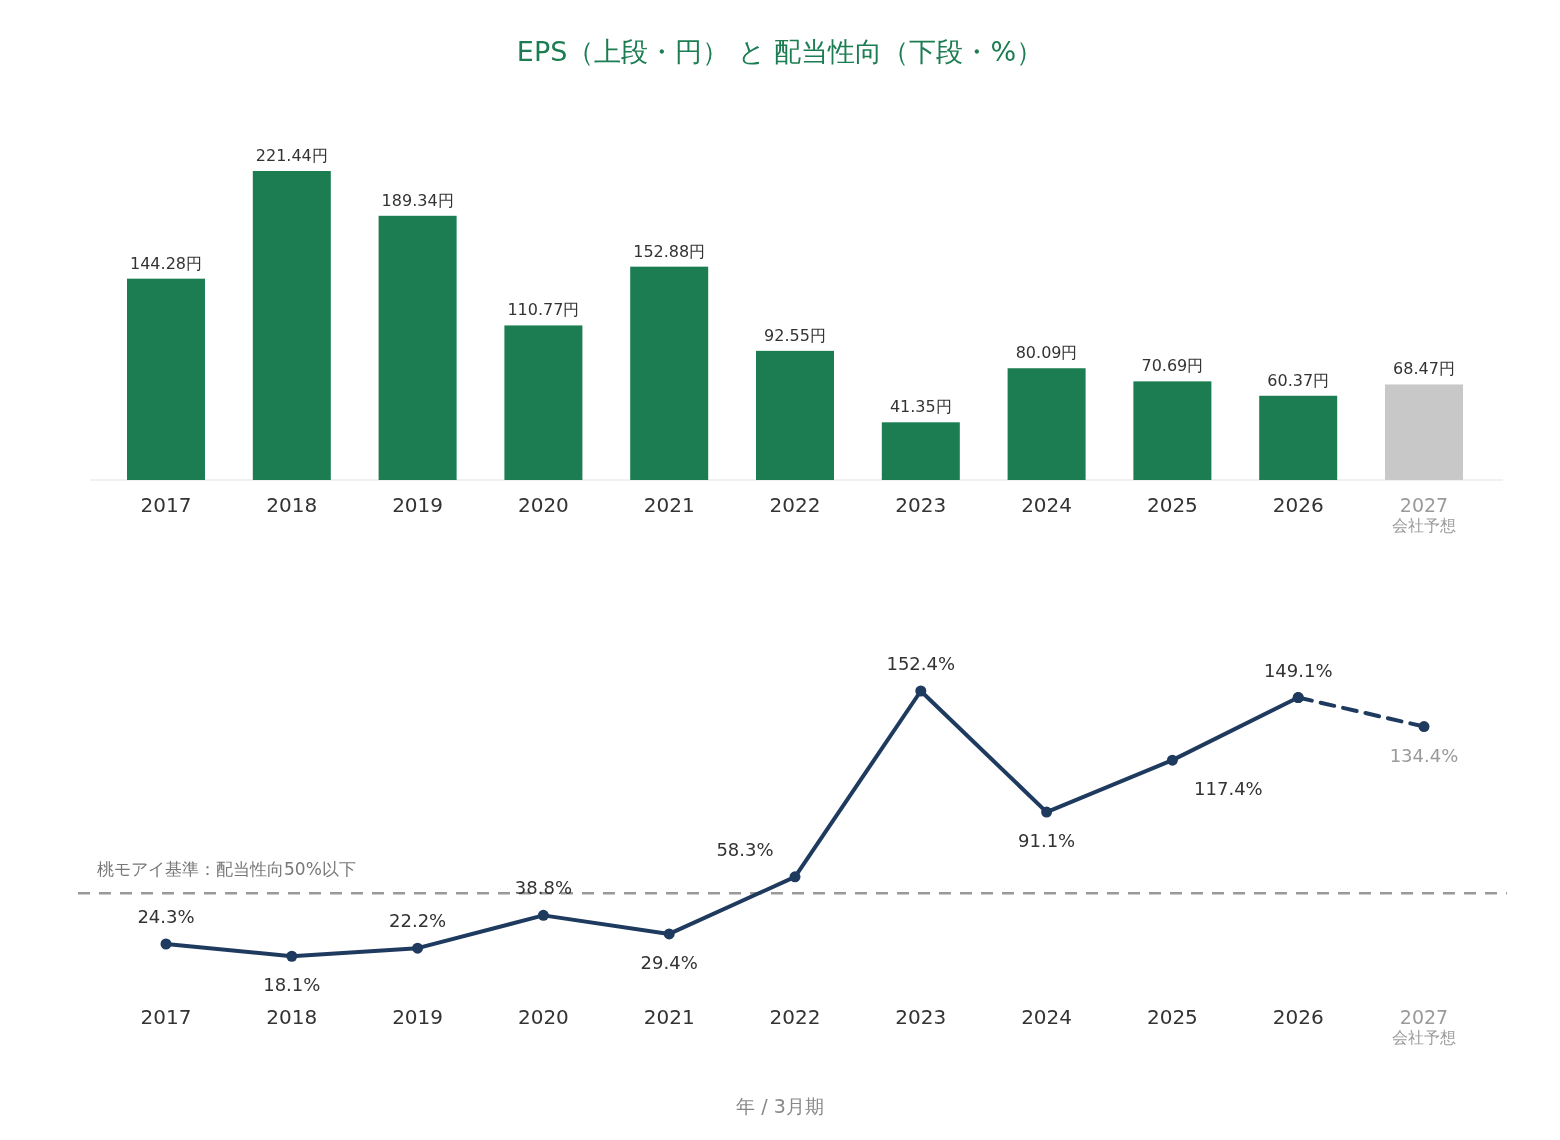 This screenshot has height=1140, width=1560. What do you see at coordinates (745, 849) in the screenshot?
I see `data-label: 58.3%` at bounding box center [745, 849].